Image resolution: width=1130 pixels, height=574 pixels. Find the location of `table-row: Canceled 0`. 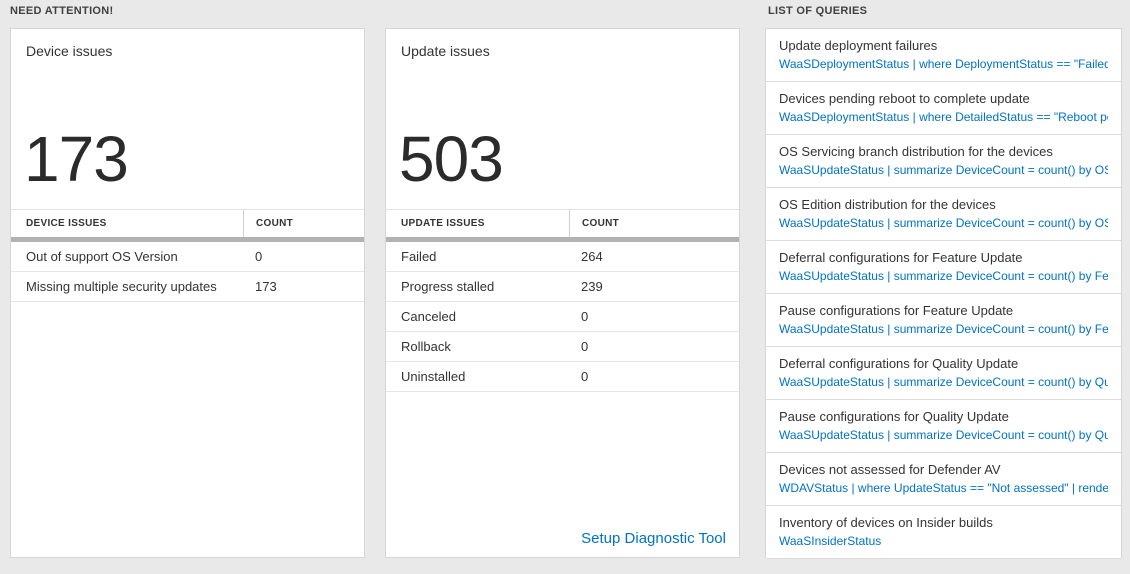

table-row: Canceled 0 is located at coordinates (562, 317).